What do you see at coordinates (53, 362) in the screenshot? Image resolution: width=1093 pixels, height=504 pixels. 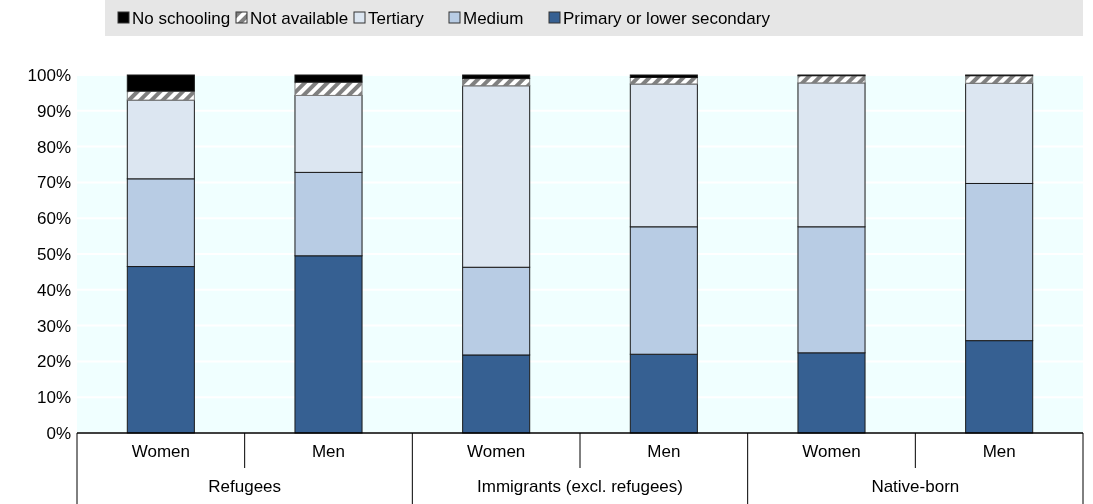 I see `y-tick-label: 20%` at bounding box center [53, 362].